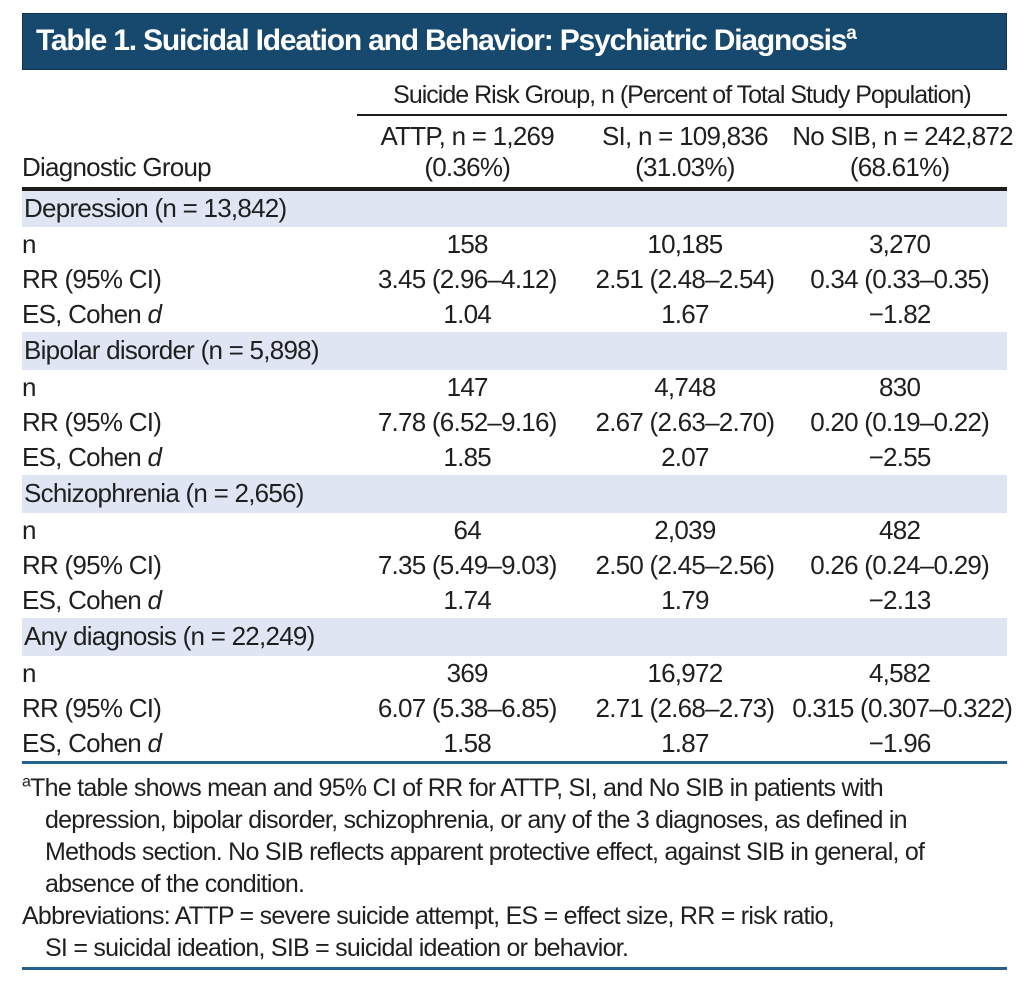 The width and height of the screenshot is (1024, 992). Describe the element at coordinates (900, 457) in the screenshot. I see `data-cell: −2.55` at that location.